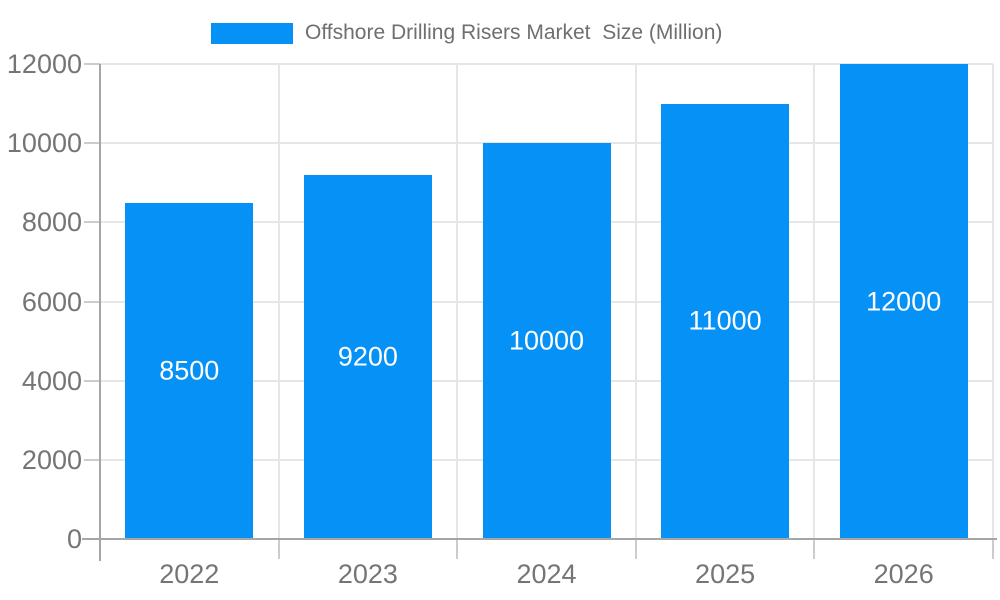  I want to click on y-tick-label: 4000, so click(51, 380).